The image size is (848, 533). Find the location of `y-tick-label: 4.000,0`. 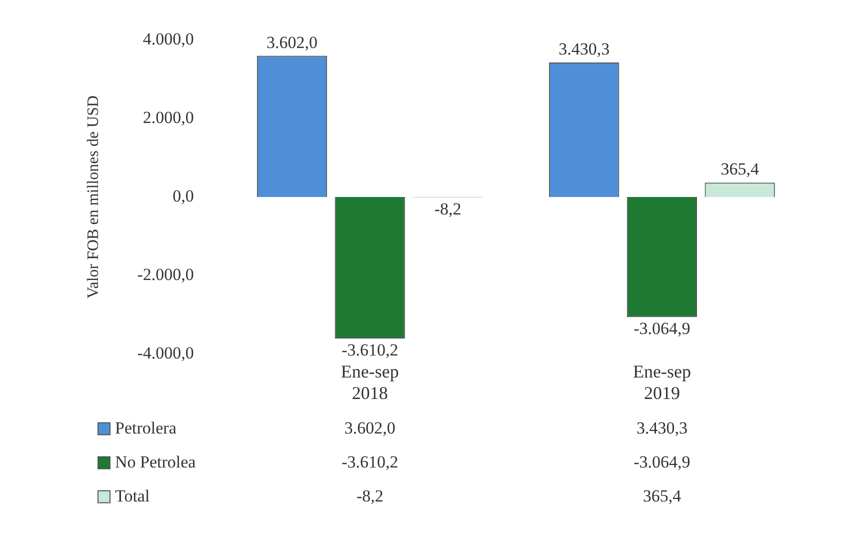

y-tick-label: 4.000,0 is located at coordinates (168, 39).